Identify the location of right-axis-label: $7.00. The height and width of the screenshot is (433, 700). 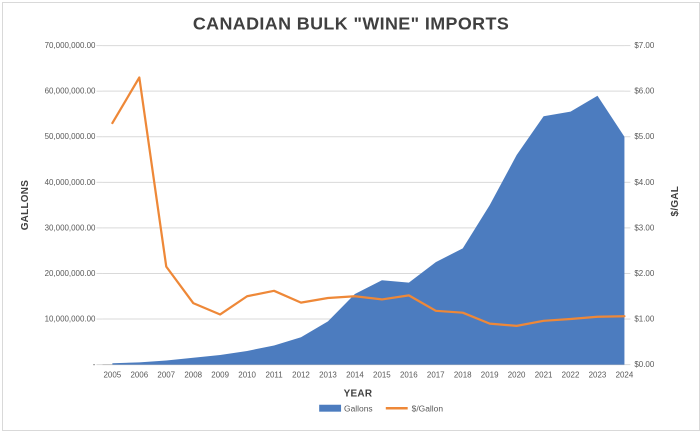
(644, 45).